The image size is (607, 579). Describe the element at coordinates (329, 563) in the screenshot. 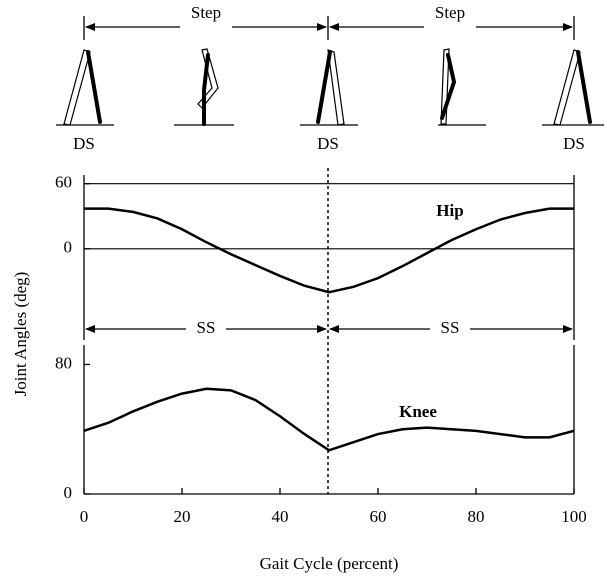

I see `x-axis-label: Gait Cycle (percent)` at that location.